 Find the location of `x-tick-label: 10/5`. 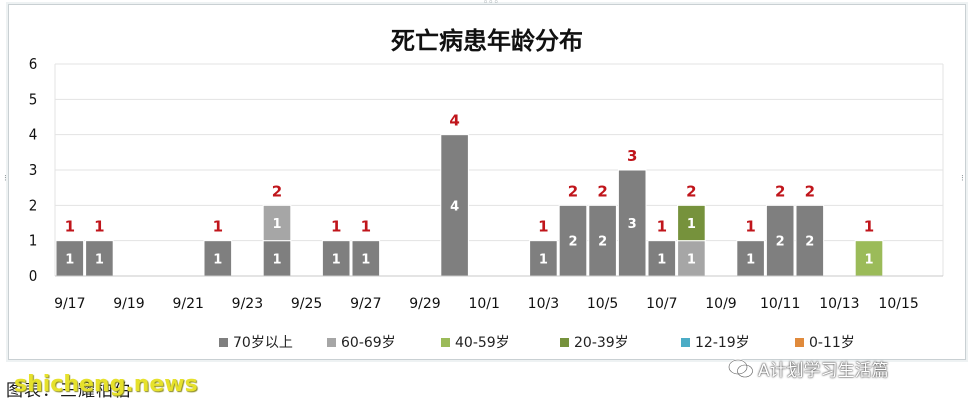

x-tick-label: 10/5 is located at coordinates (602, 304).